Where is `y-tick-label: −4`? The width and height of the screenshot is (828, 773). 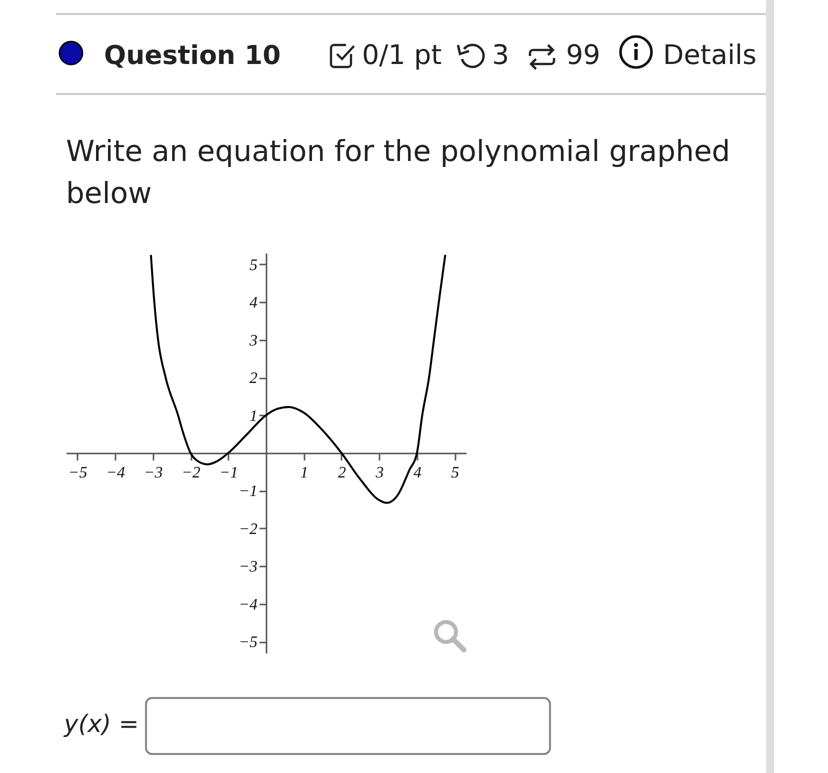 y-tick-label: −4 is located at coordinates (248, 605).